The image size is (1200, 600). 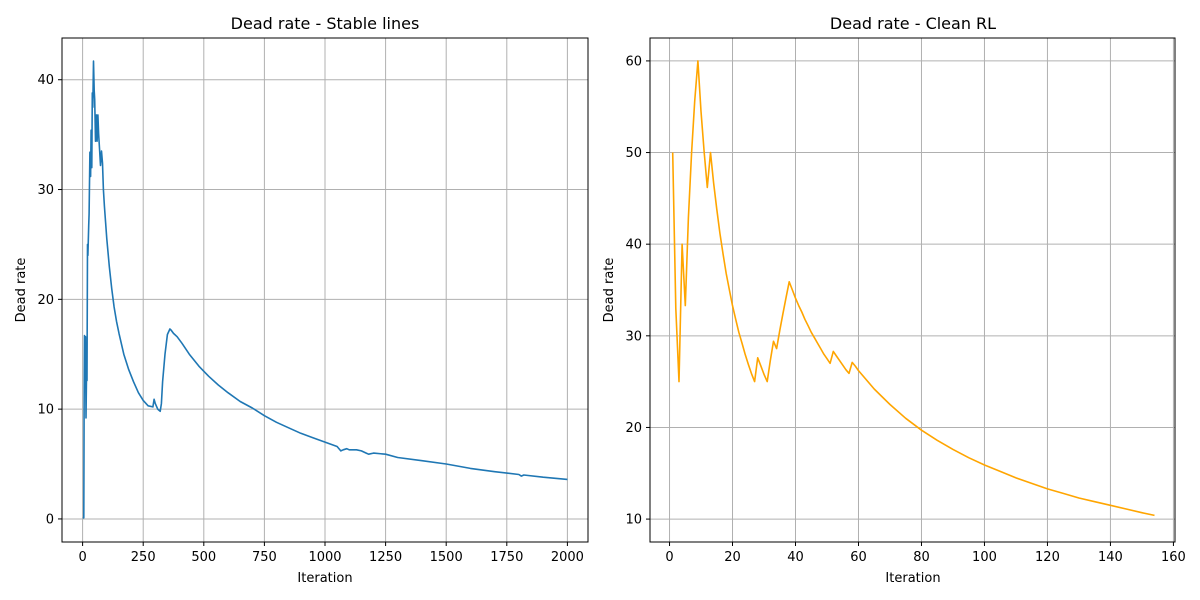 What do you see at coordinates (446, 557) in the screenshot?
I see `x-tick-label: 1500` at bounding box center [446, 557].